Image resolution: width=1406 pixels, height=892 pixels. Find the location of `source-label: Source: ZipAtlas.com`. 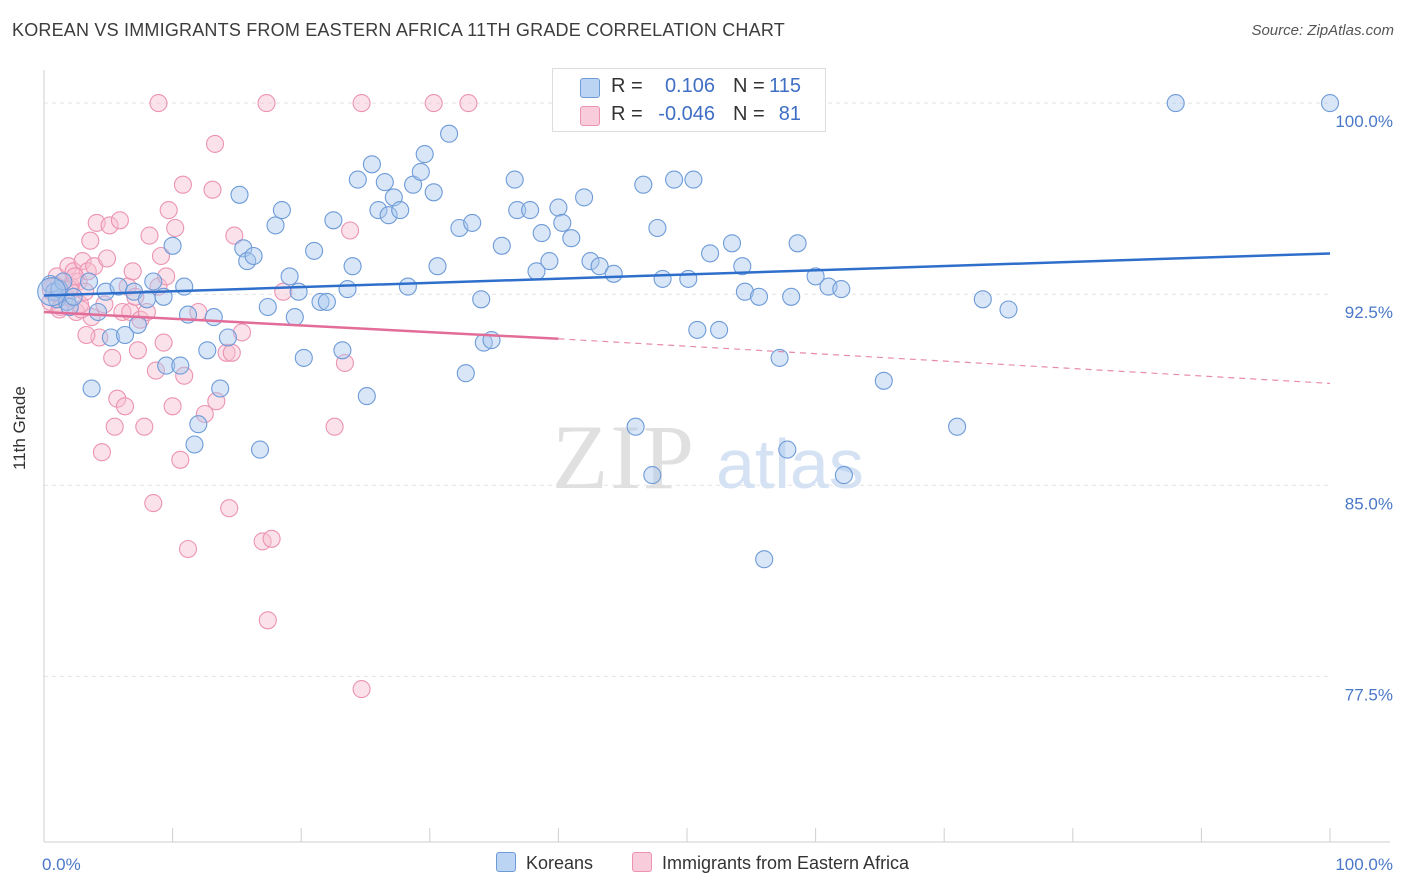

source-label: Source: ZipAtlas.com is located at coordinates (1322, 30).